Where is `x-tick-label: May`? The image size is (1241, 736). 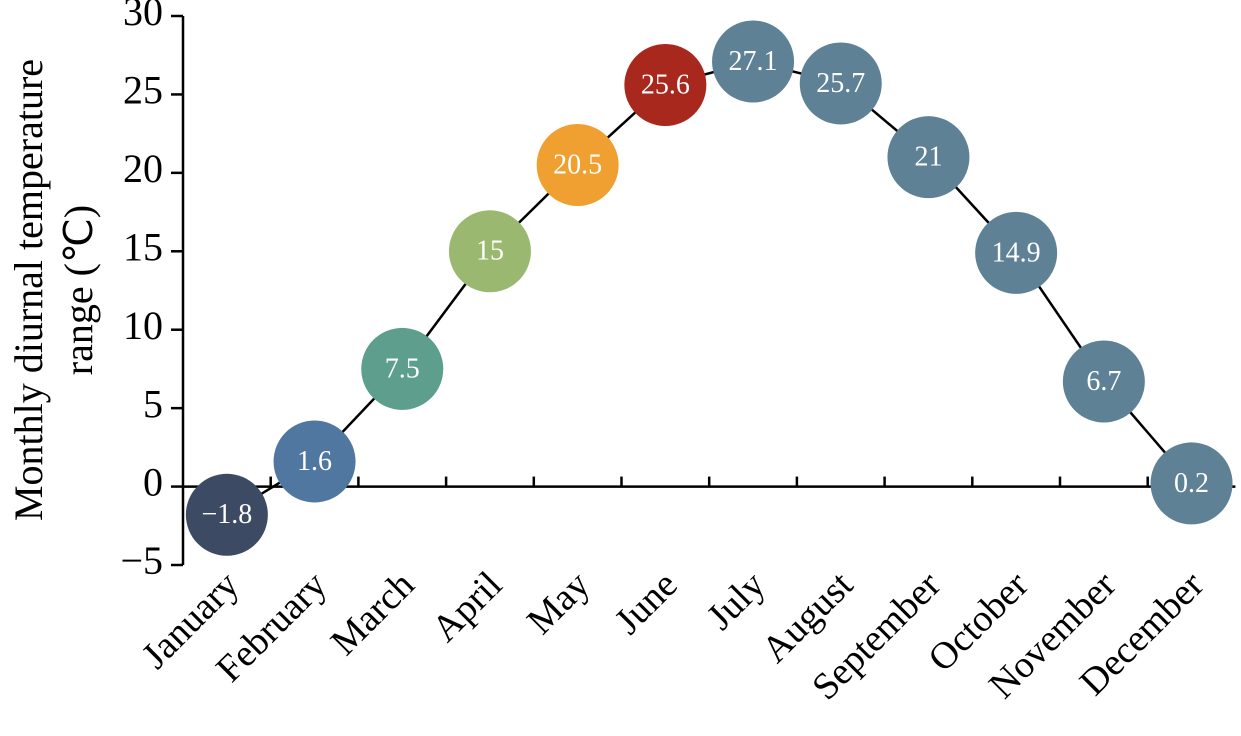 x-tick-label: May is located at coordinates (558, 603).